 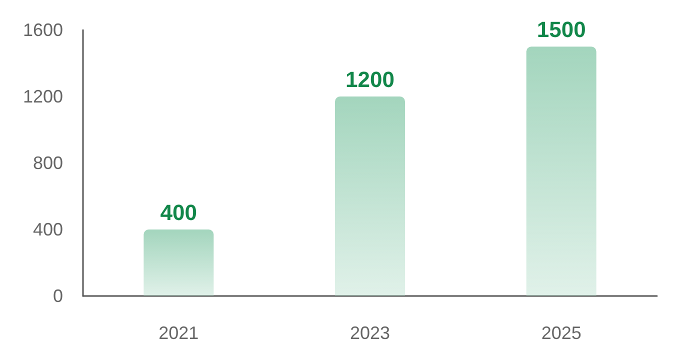 I want to click on y-tick-label: 1600, so click(x=42, y=30).